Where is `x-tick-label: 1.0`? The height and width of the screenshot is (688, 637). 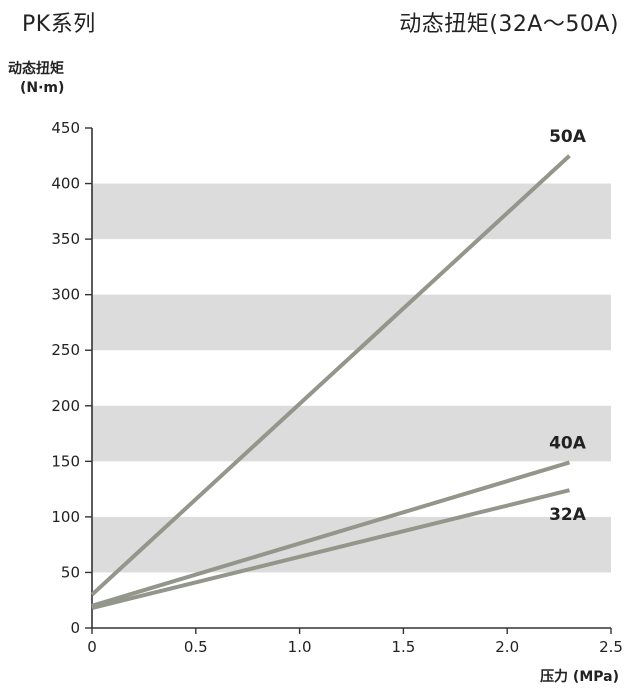 x-tick-label: 1.0 is located at coordinates (300, 647).